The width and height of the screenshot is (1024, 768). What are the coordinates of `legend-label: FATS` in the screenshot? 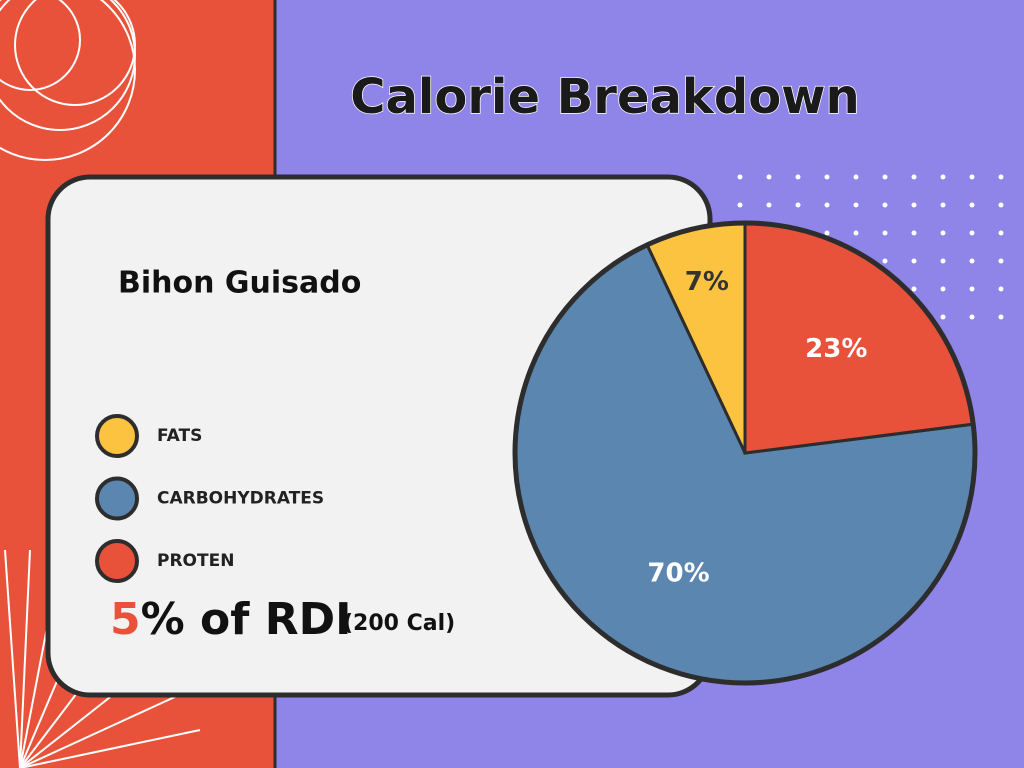 It's located at (179, 436).